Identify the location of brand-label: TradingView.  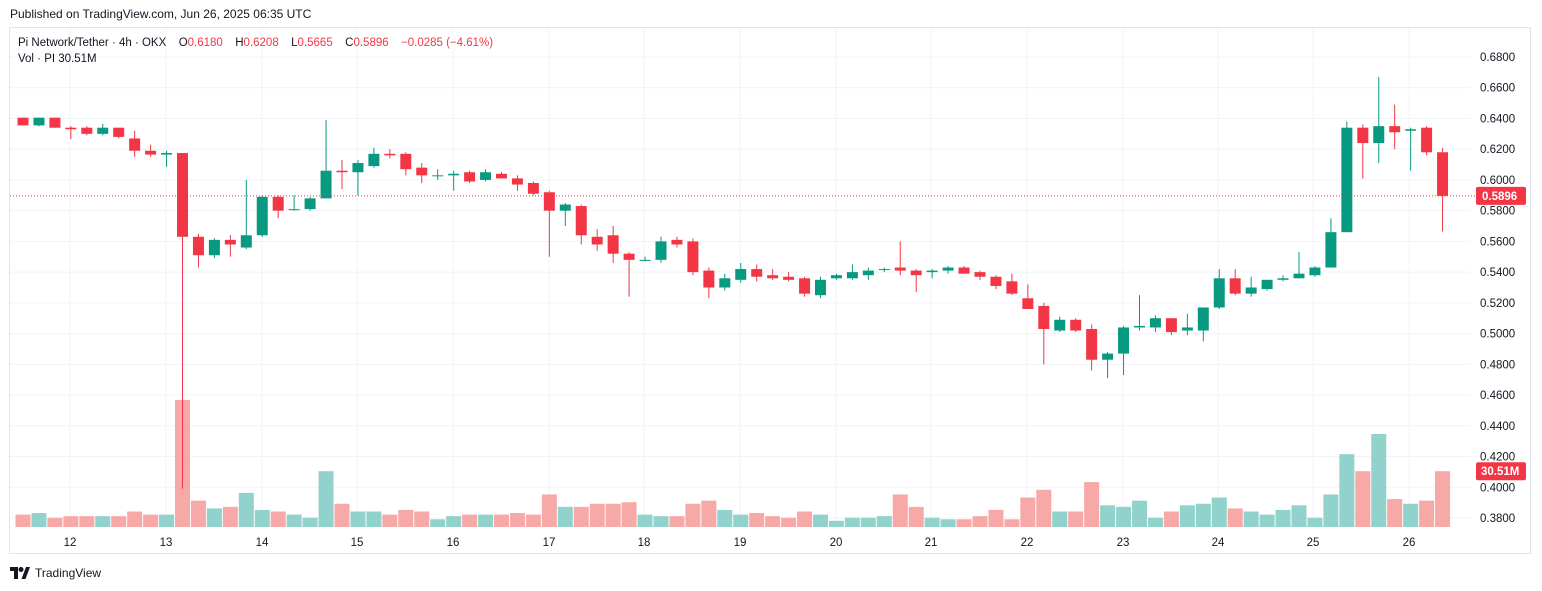
(68, 573).